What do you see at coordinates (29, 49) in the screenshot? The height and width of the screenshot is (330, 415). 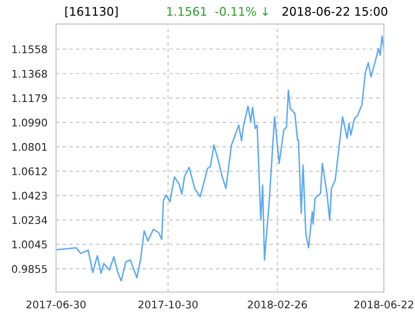 I see `y-tick-label: 1.1558` at bounding box center [29, 49].